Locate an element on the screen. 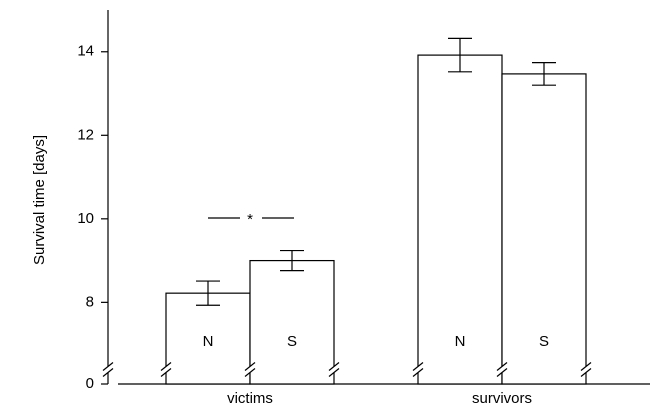  y-axis-label: Survival time [days] is located at coordinates (39, 200).